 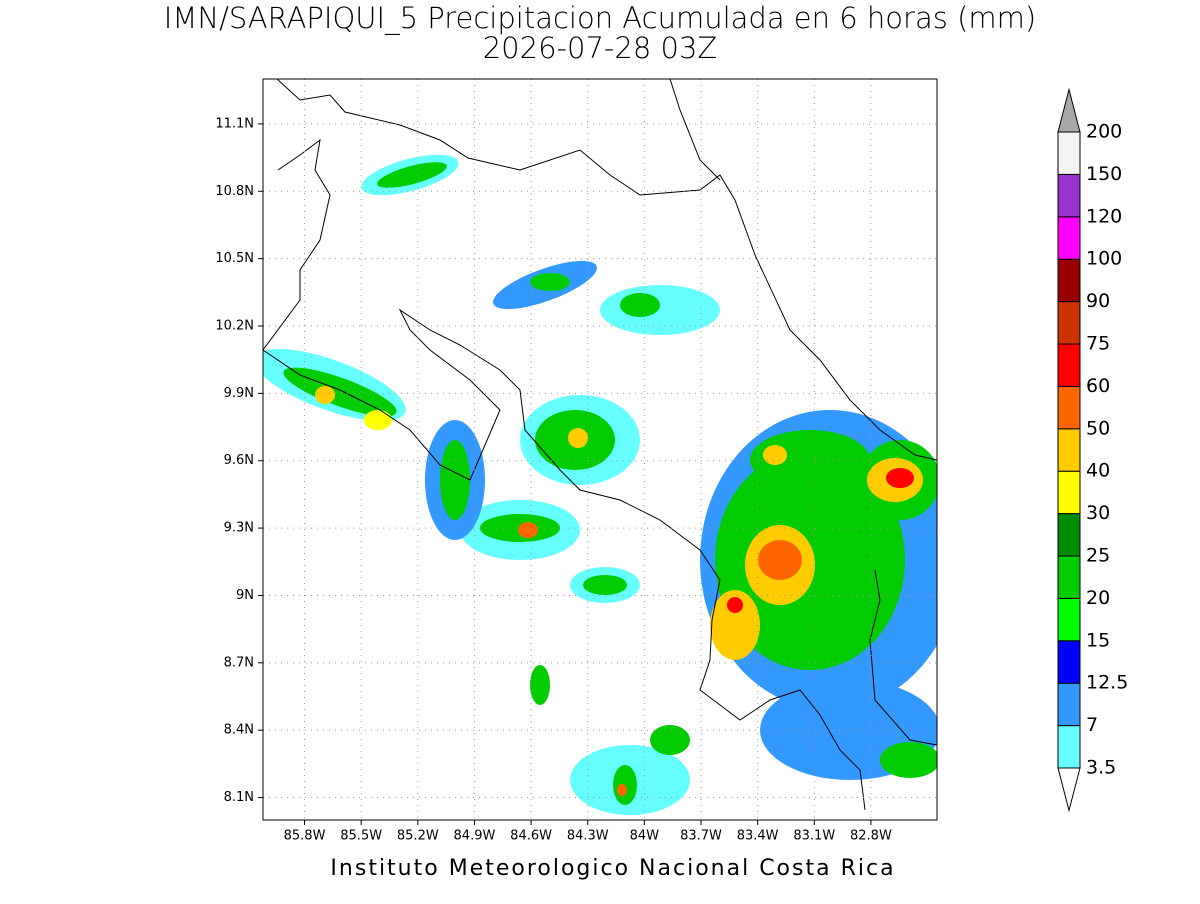 What do you see at coordinates (239, 730) in the screenshot?
I see `lat-tick-label: 8.4N` at bounding box center [239, 730].